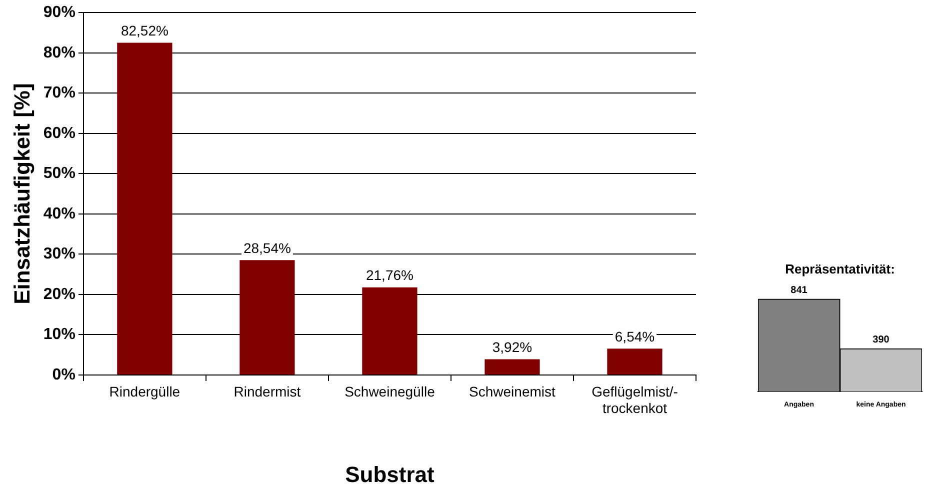 The image size is (926, 495). I want to click on y-tick-label: 0%, so click(64, 375).